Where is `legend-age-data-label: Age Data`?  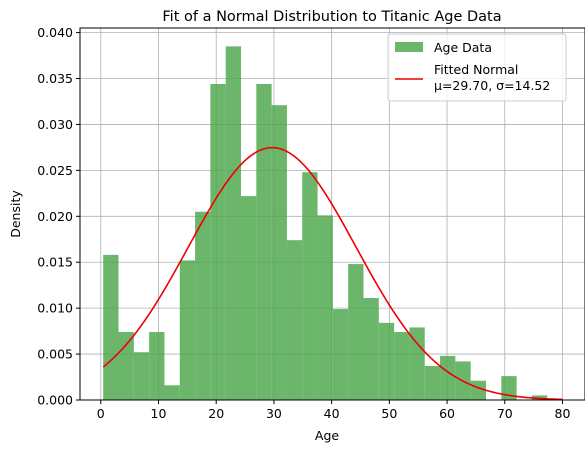 legend-age-data-label: Age Data is located at coordinates (463, 47).